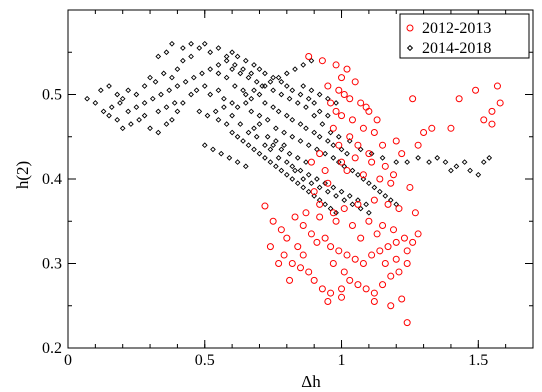 This screenshot has width=542, height=392. Describe the element at coordinates (456, 28) in the screenshot. I see `legend-label-2012-2013: 2012-2013` at that location.